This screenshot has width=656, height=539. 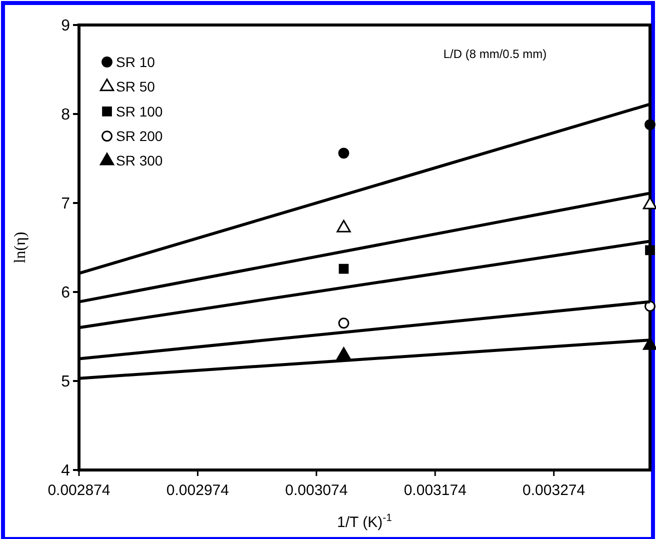 What do you see at coordinates (65, 26) in the screenshot?
I see `y-tick-label: 9` at bounding box center [65, 26].